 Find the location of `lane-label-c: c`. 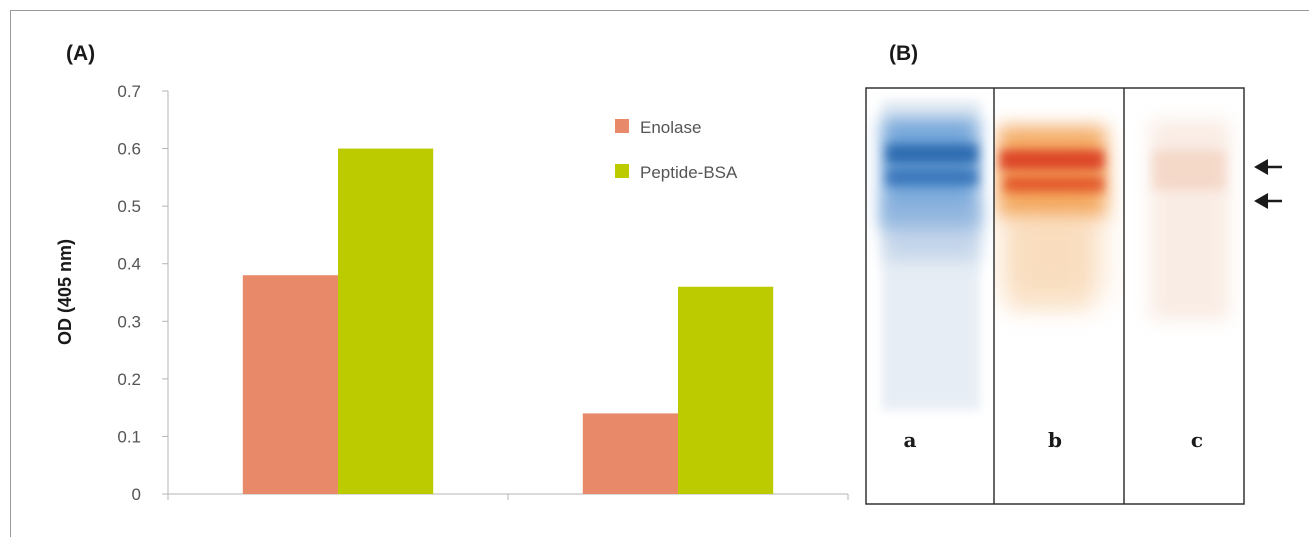

lane-label-c: c is located at coordinates (1197, 440).